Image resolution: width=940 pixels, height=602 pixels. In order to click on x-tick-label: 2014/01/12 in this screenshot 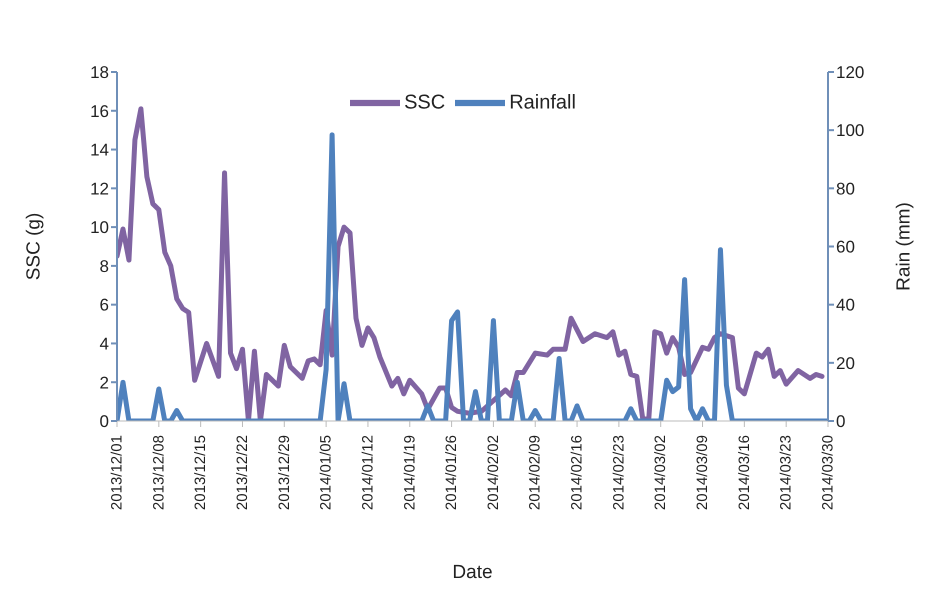, I will do `click(367, 472)`.